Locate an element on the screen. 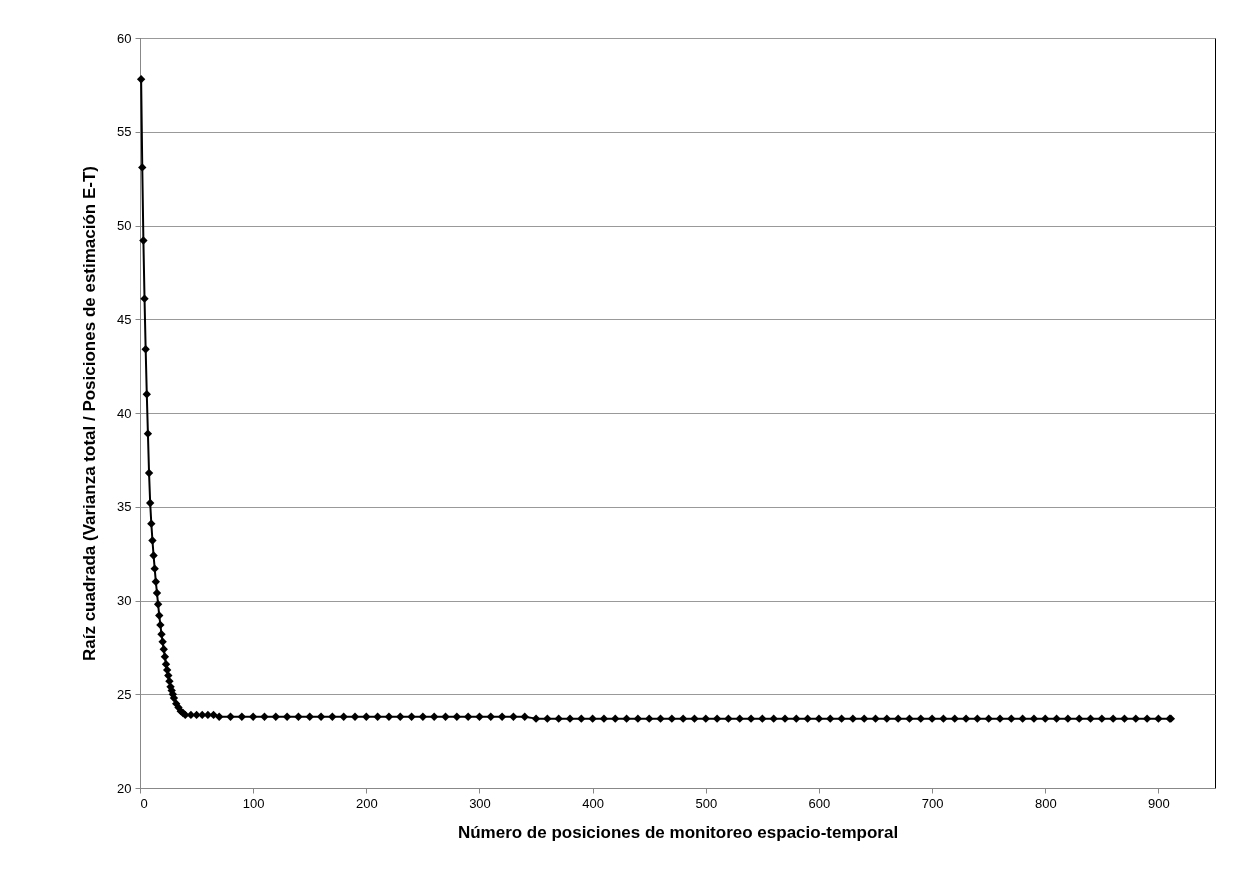 The width and height of the screenshot is (1252, 880). y-tick-label: 25 is located at coordinates (124, 694).